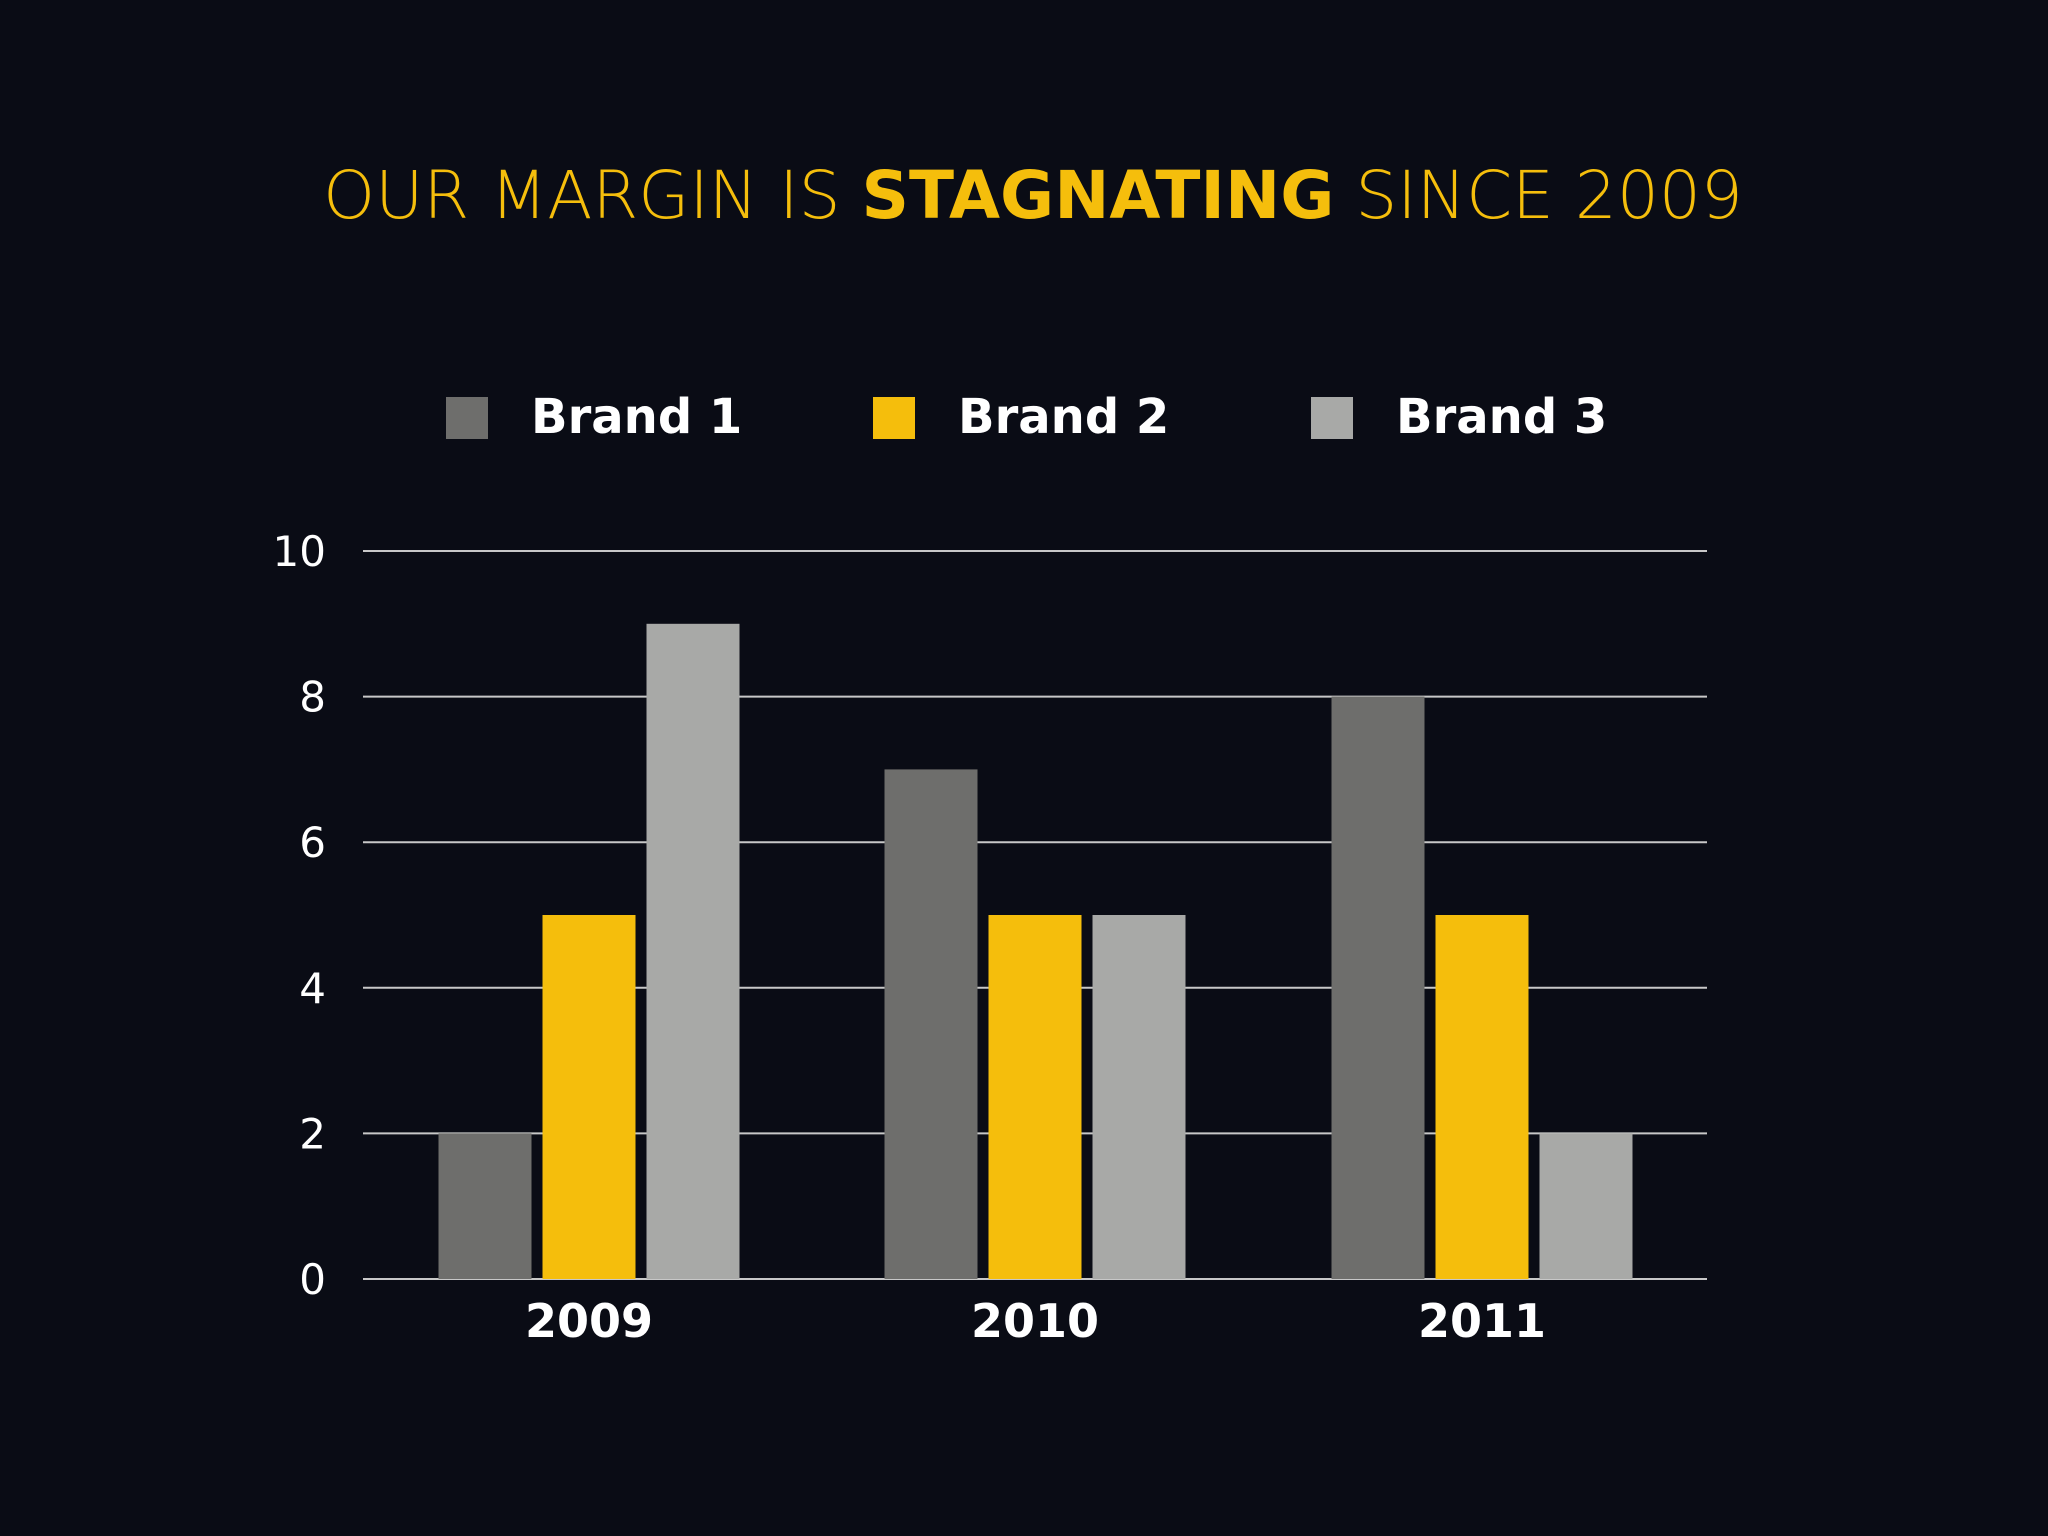 Image resolution: width=2048 pixels, height=1536 pixels. Describe the element at coordinates (1482, 1097) in the screenshot. I see `bar-brand-2-2011` at that location.